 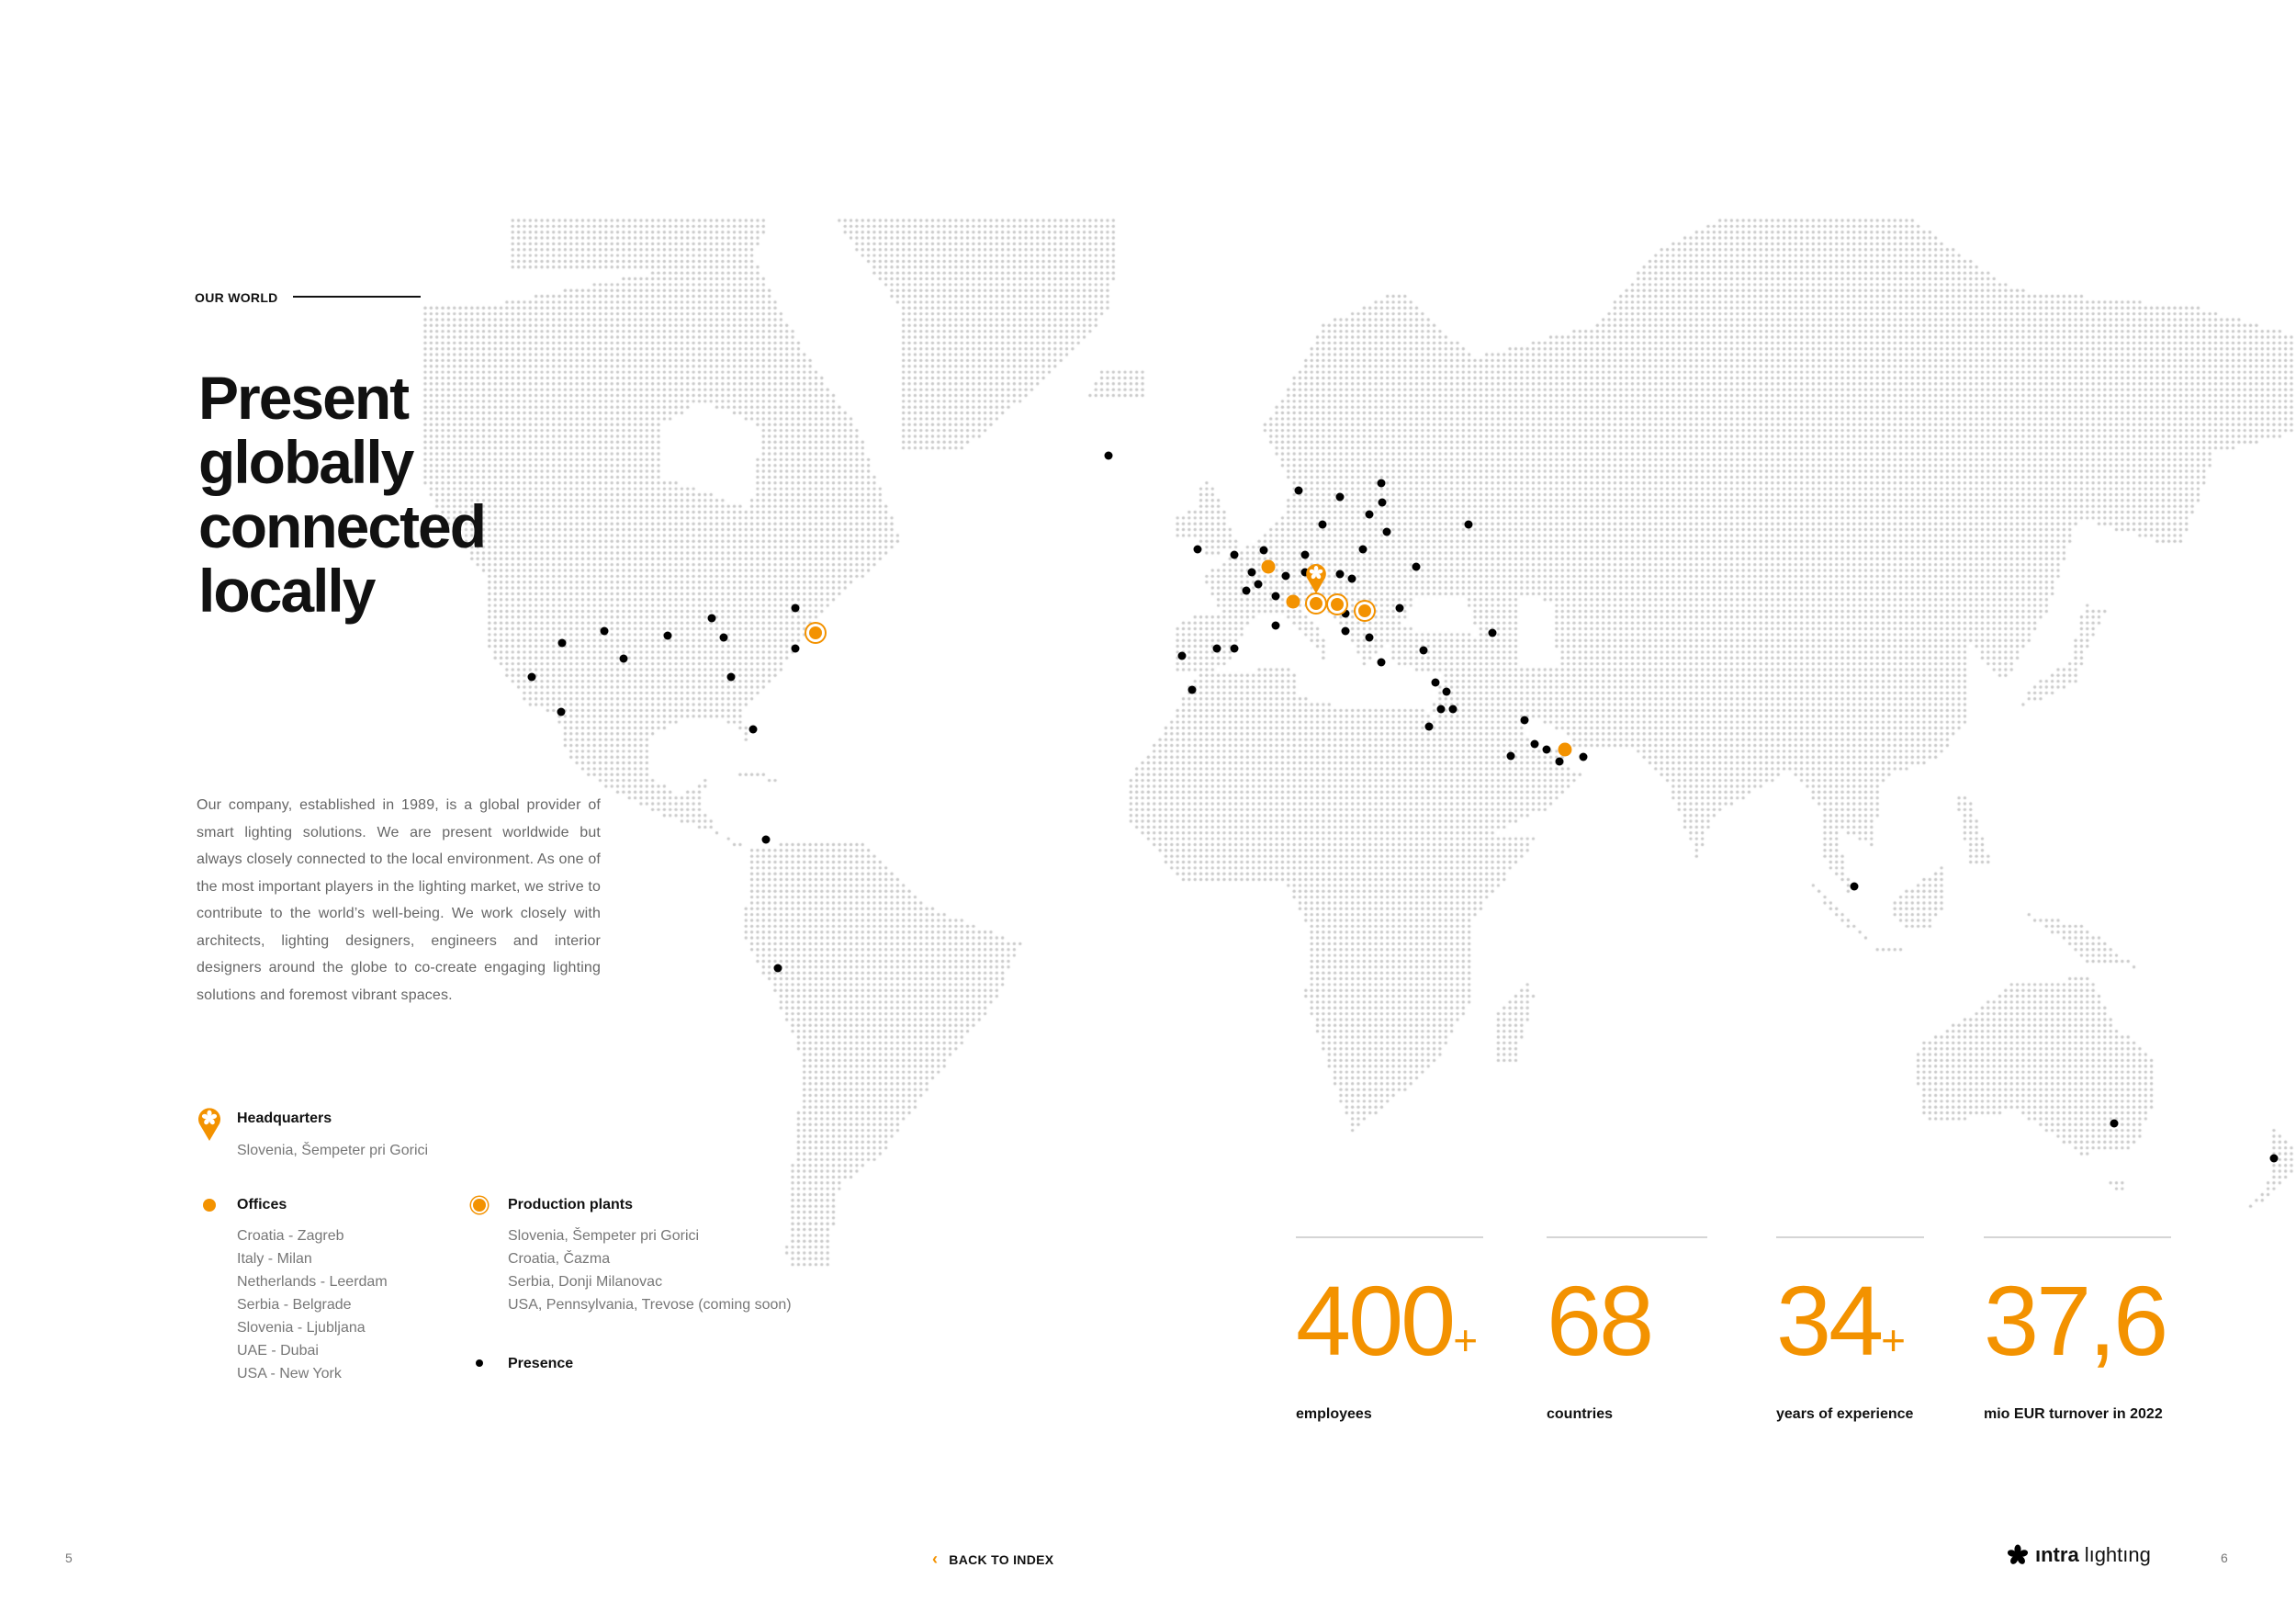 I want to click on page-number-right: 6, so click(x=2224, y=1558).